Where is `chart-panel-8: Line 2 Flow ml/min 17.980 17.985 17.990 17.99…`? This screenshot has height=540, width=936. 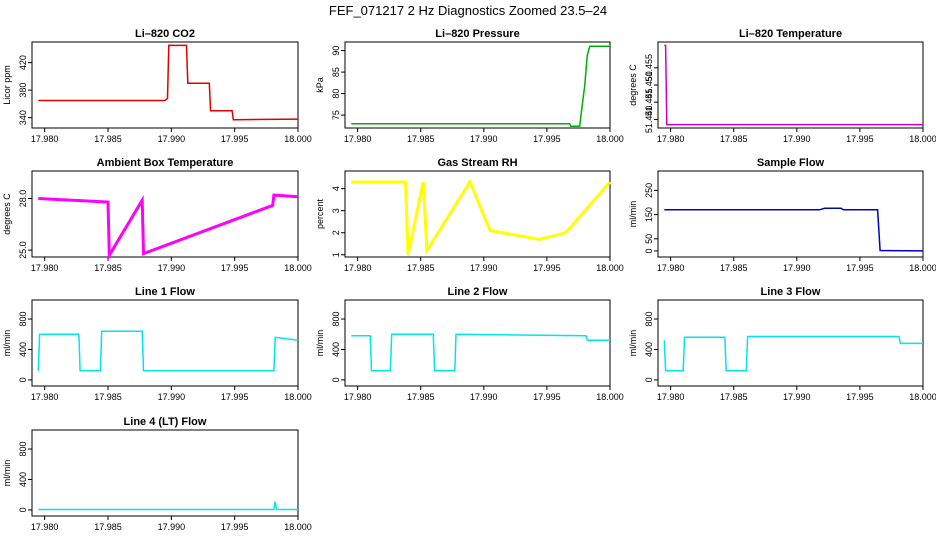
chart-panel-8: Line 2 Flow ml/min 17.980 17.985 17.990 17.99… is located at coordinates (469, 344).